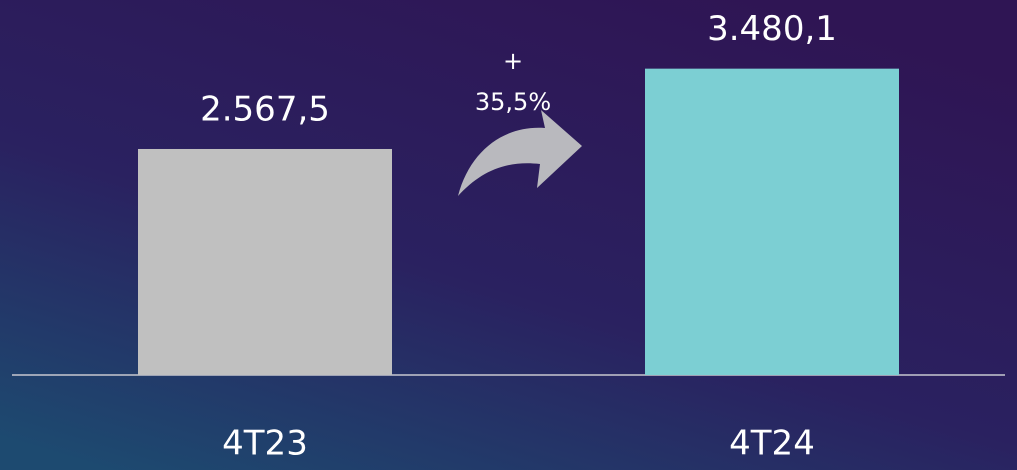 The width and height of the screenshot is (1017, 470). Describe the element at coordinates (265, 109) in the screenshot. I see `value-label: 2.567,5` at that location.